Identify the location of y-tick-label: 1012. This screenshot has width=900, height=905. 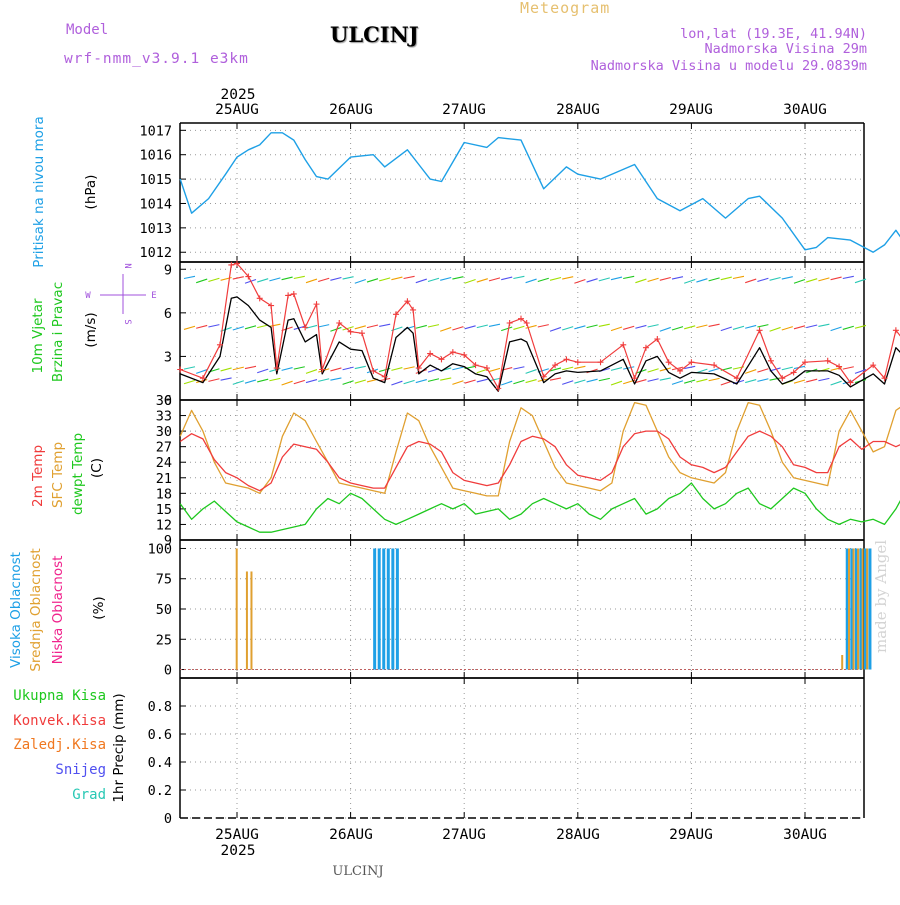
(155, 253).